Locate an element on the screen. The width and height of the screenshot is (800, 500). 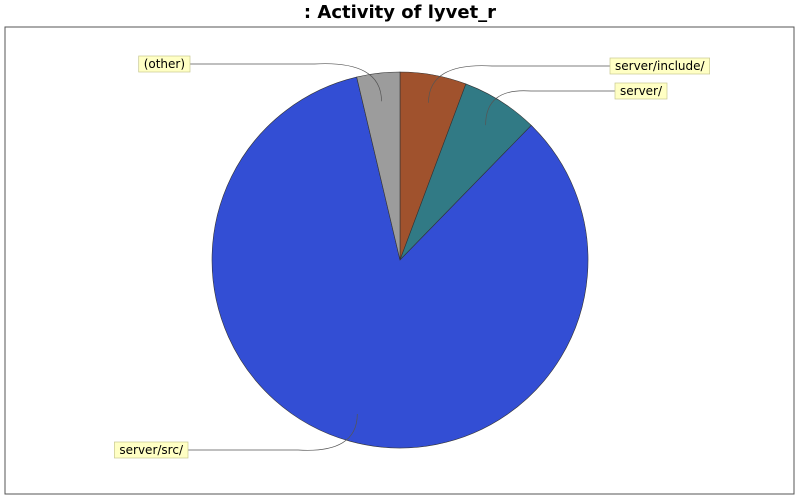
chart-title: : Activity of lyvet_r is located at coordinates (400, 12).